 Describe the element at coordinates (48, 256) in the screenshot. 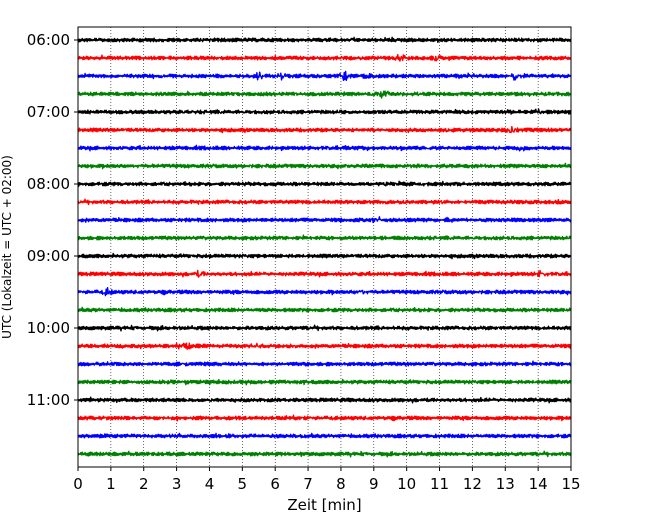

I see `y-tick-label: 09:00` at that location.